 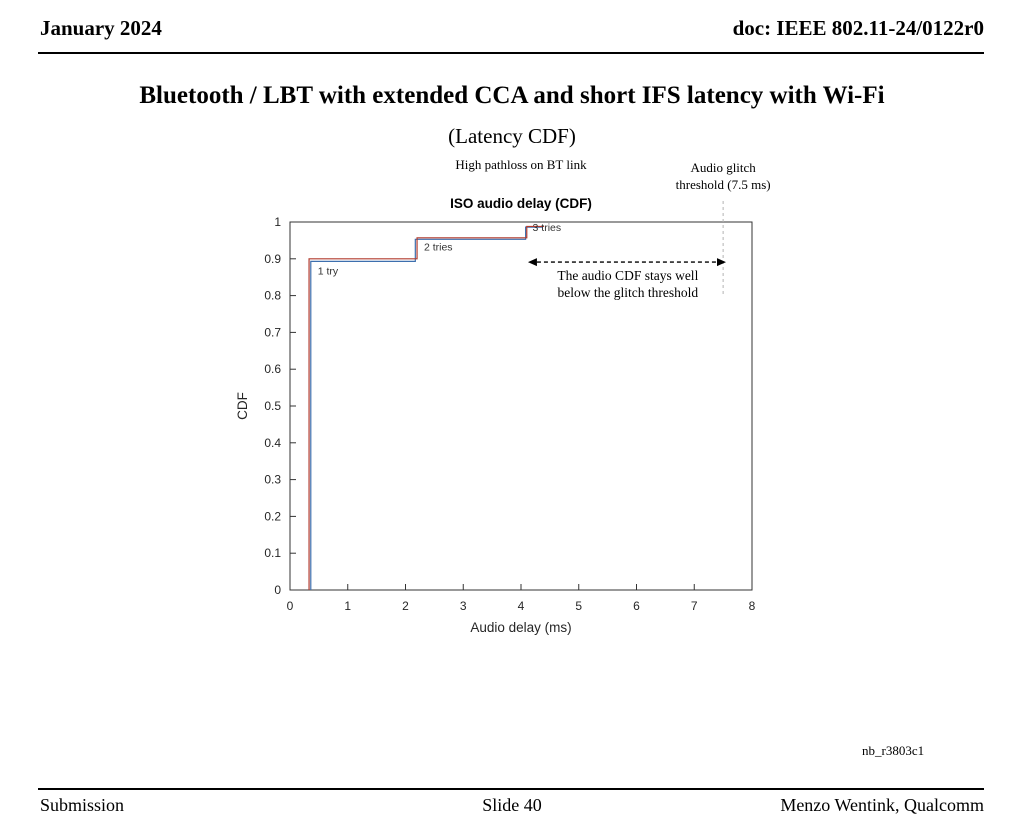 What do you see at coordinates (347, 606) in the screenshot?
I see `x-tick-label: 1` at bounding box center [347, 606].